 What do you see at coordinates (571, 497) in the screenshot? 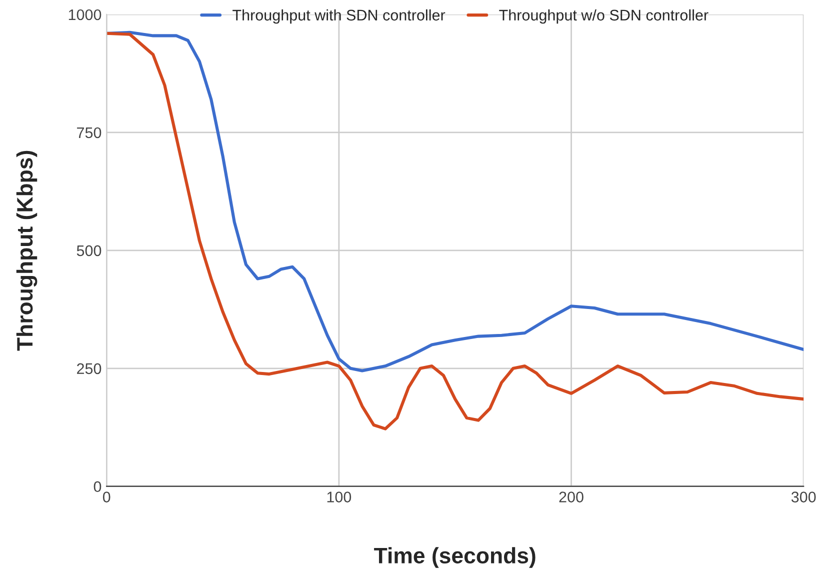
I see `x-tick-label: 200` at bounding box center [571, 497].